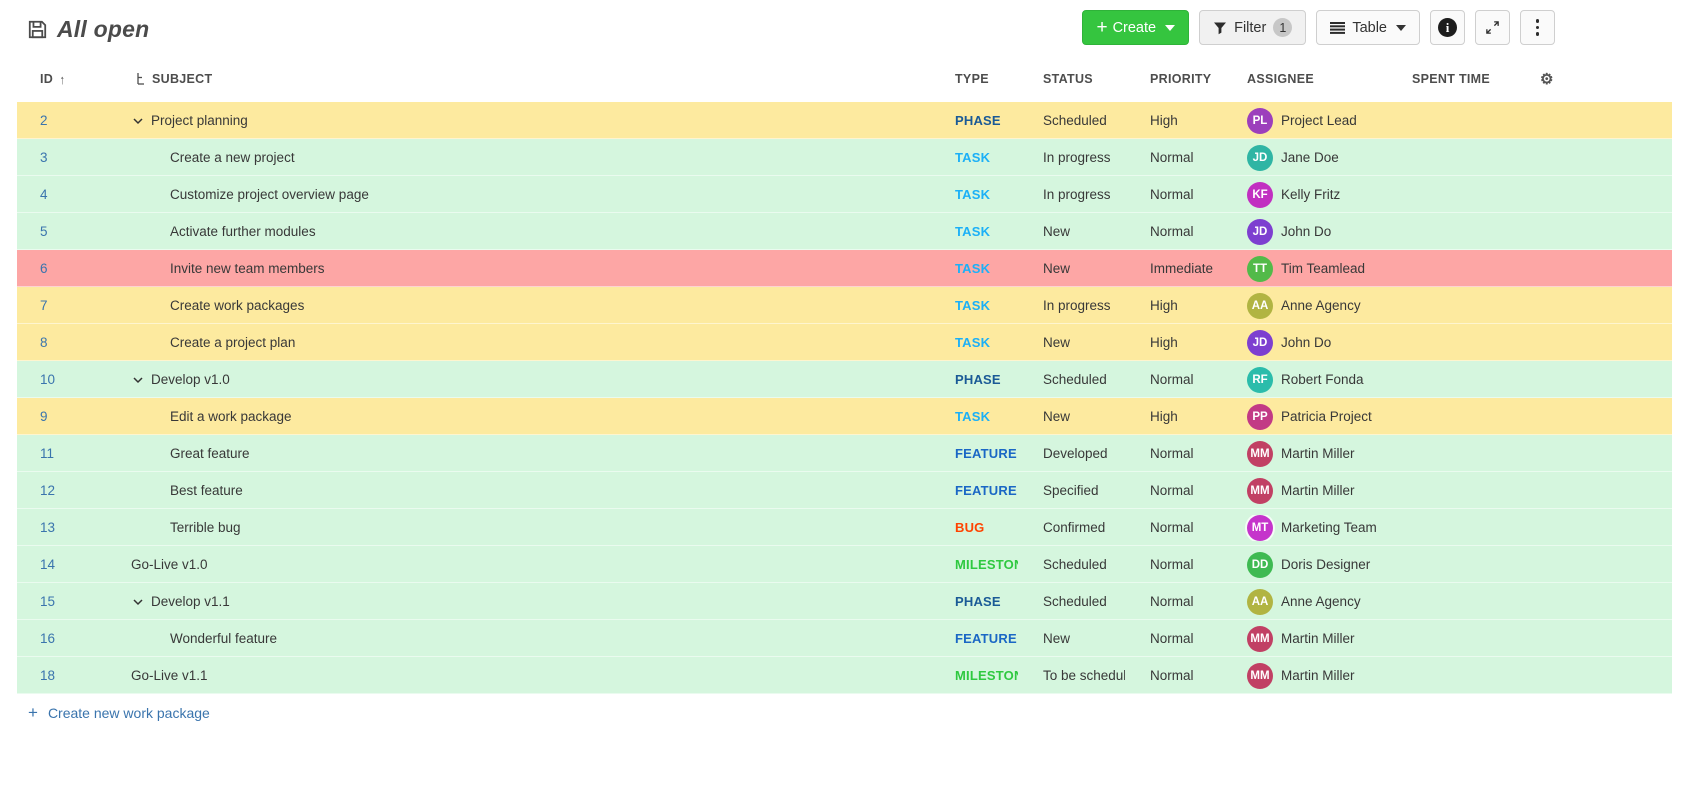  I want to click on create-button: + Create, so click(1136, 27).